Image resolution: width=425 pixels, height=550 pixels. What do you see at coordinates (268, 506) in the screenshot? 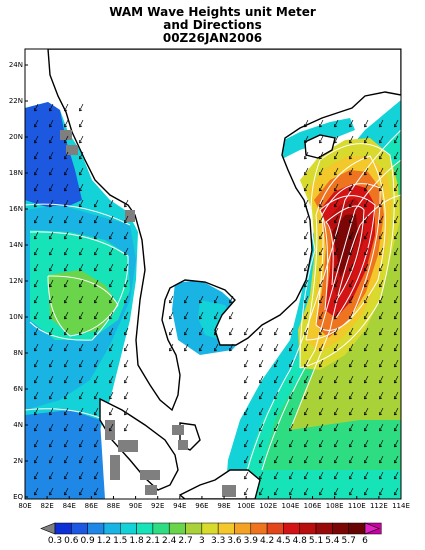
I see `lon-tick-label: 102E` at bounding box center [268, 506].